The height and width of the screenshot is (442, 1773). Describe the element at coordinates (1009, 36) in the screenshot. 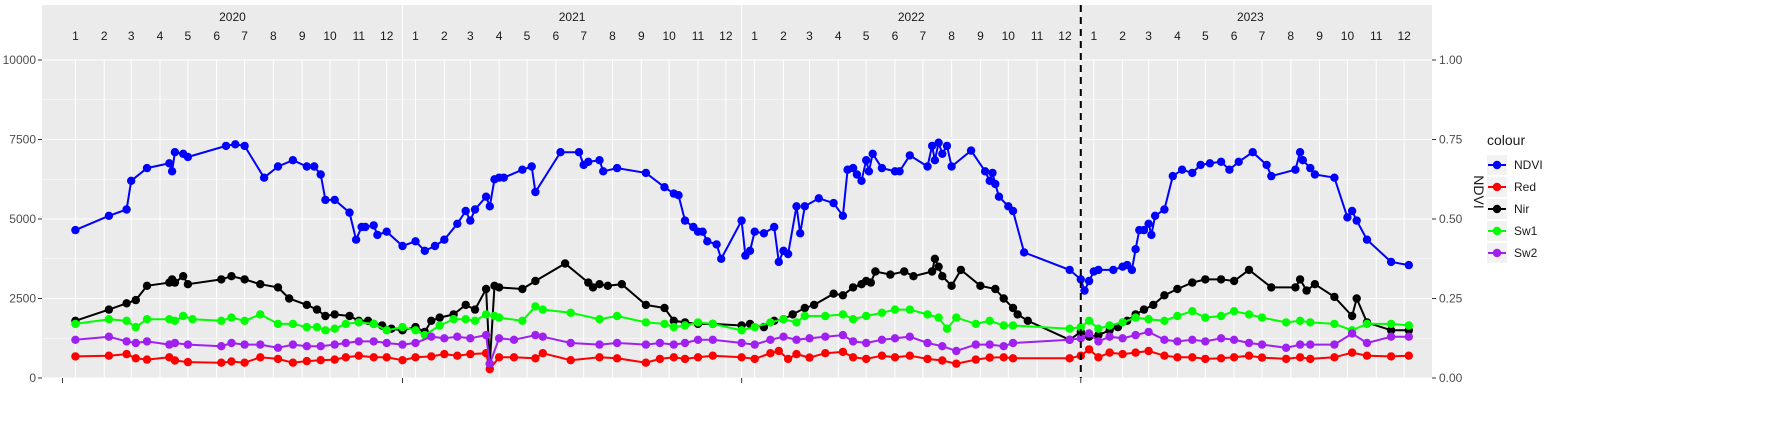

I see `month-label: 10` at that location.